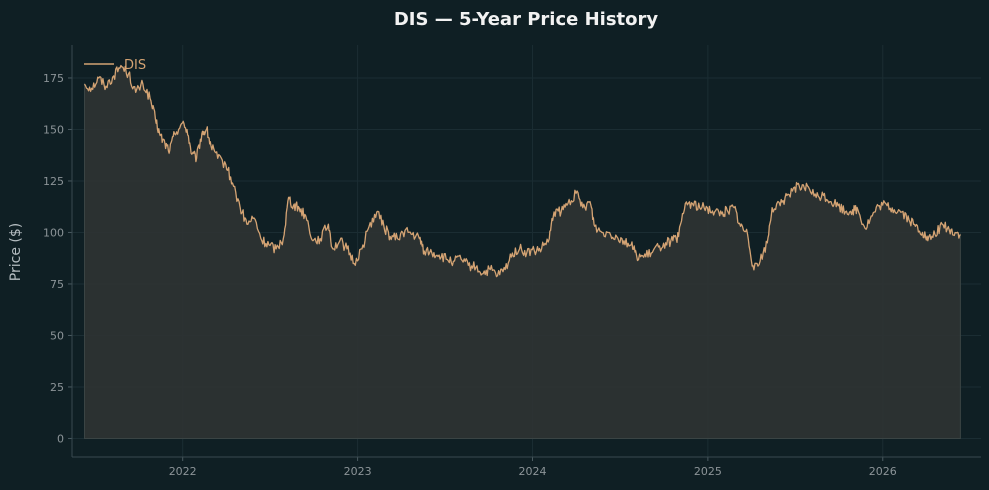 The width and height of the screenshot is (989, 490). I want to click on x-tick-label: 2025, so click(708, 471).